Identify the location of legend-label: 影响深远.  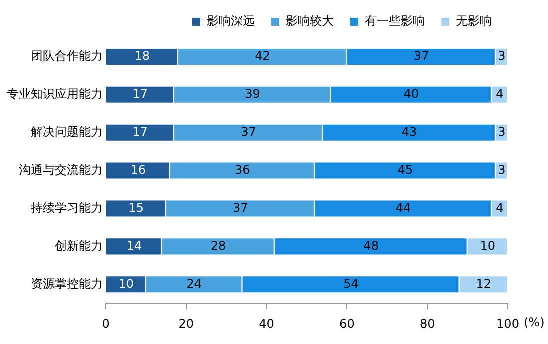
(231, 21).